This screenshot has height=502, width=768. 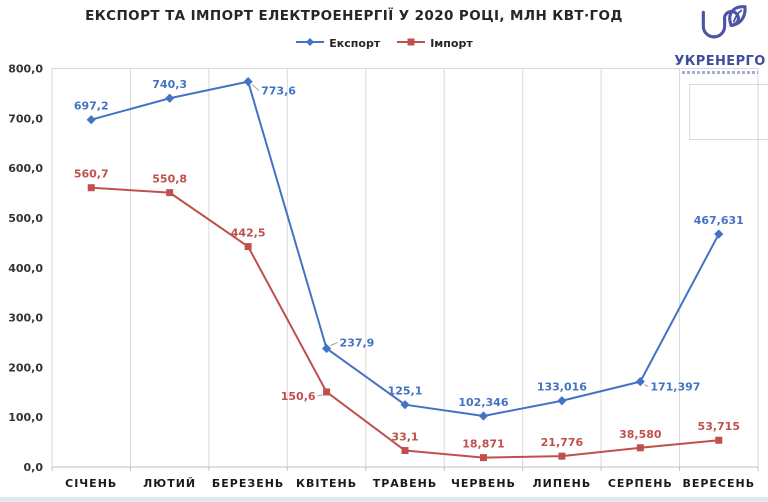 What do you see at coordinates (25, 69) in the screenshot?
I see `y-tick-label: 800,0` at bounding box center [25, 69].